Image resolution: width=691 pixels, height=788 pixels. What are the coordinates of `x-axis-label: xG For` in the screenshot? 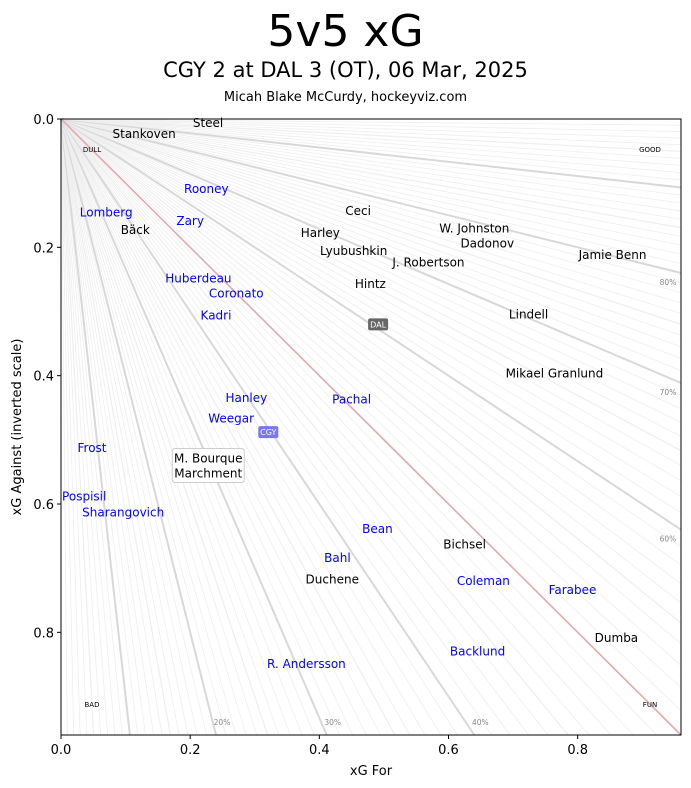 It's located at (371, 771).